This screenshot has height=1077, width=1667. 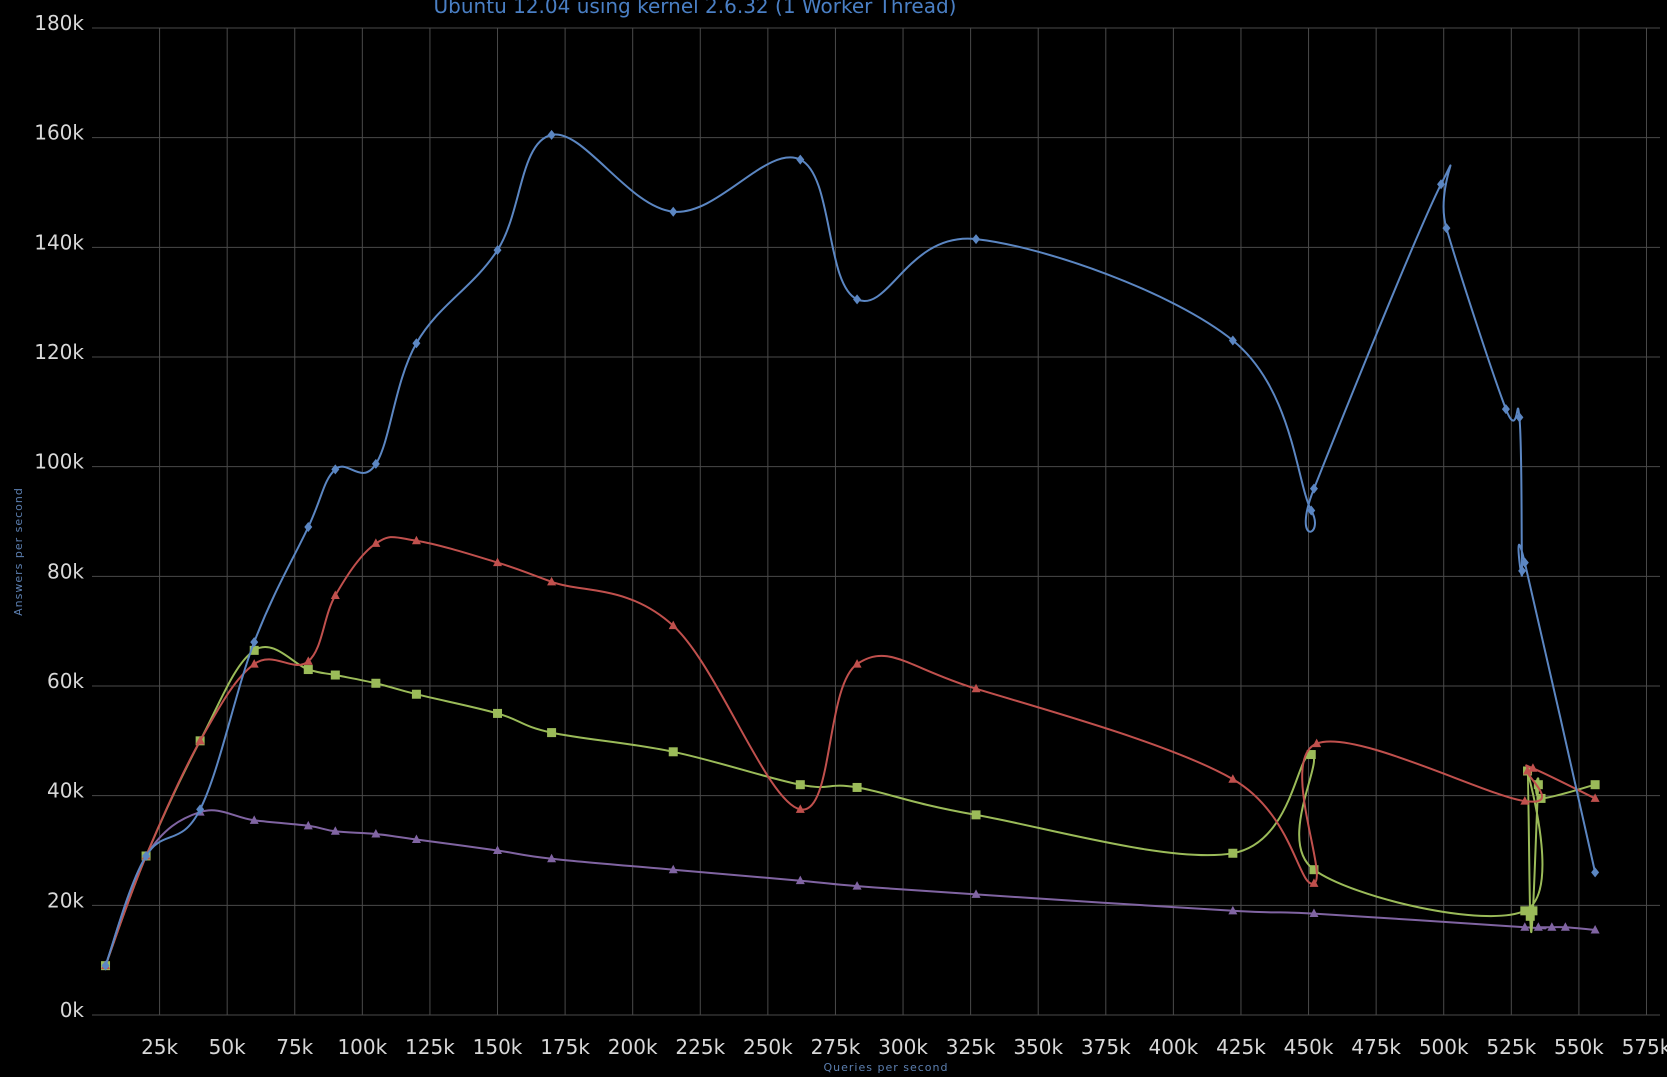 What do you see at coordinates (65, 791) in the screenshot?
I see `y-tick-label: 40k` at bounding box center [65, 791].